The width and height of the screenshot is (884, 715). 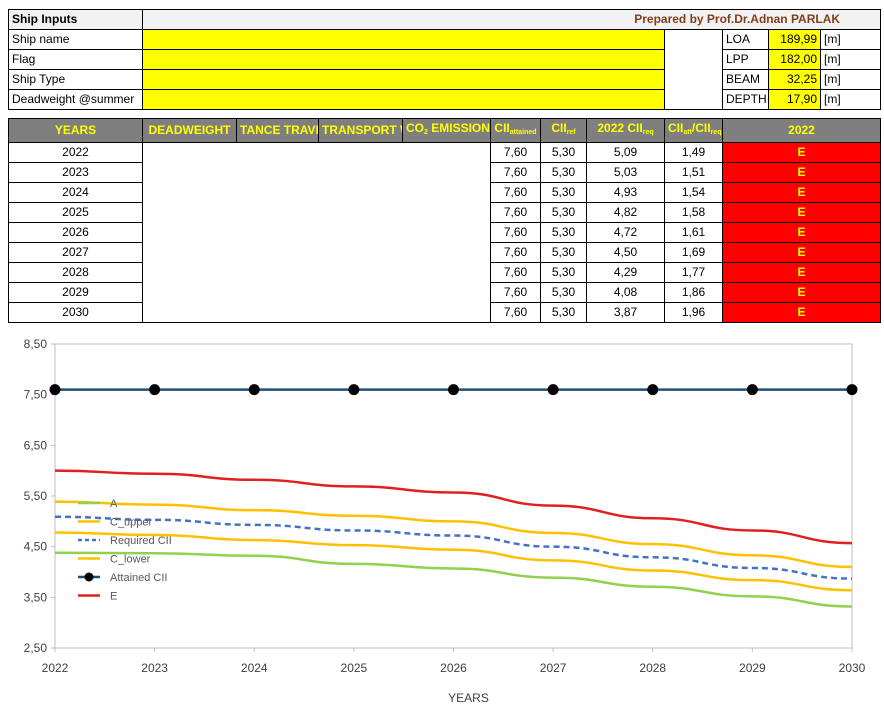 What do you see at coordinates (89, 577) in the screenshot?
I see `legend-marker` at bounding box center [89, 577].